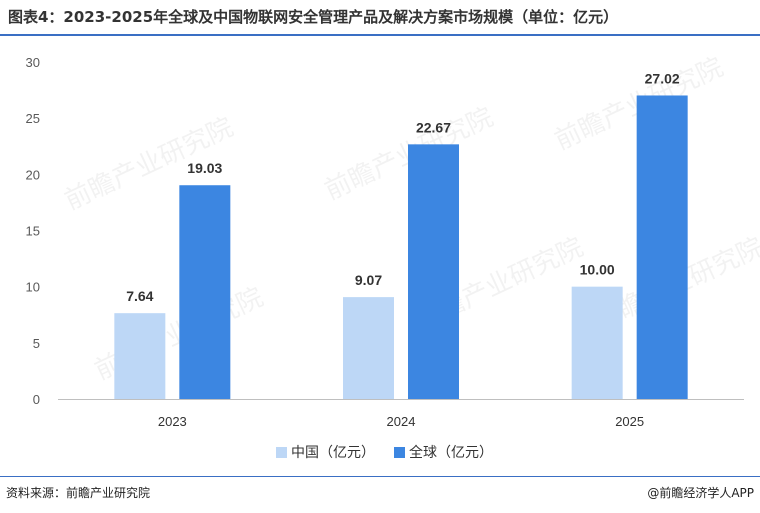  Describe the element at coordinates (33, 118) in the screenshot. I see `y-tick-label: 25` at that location.